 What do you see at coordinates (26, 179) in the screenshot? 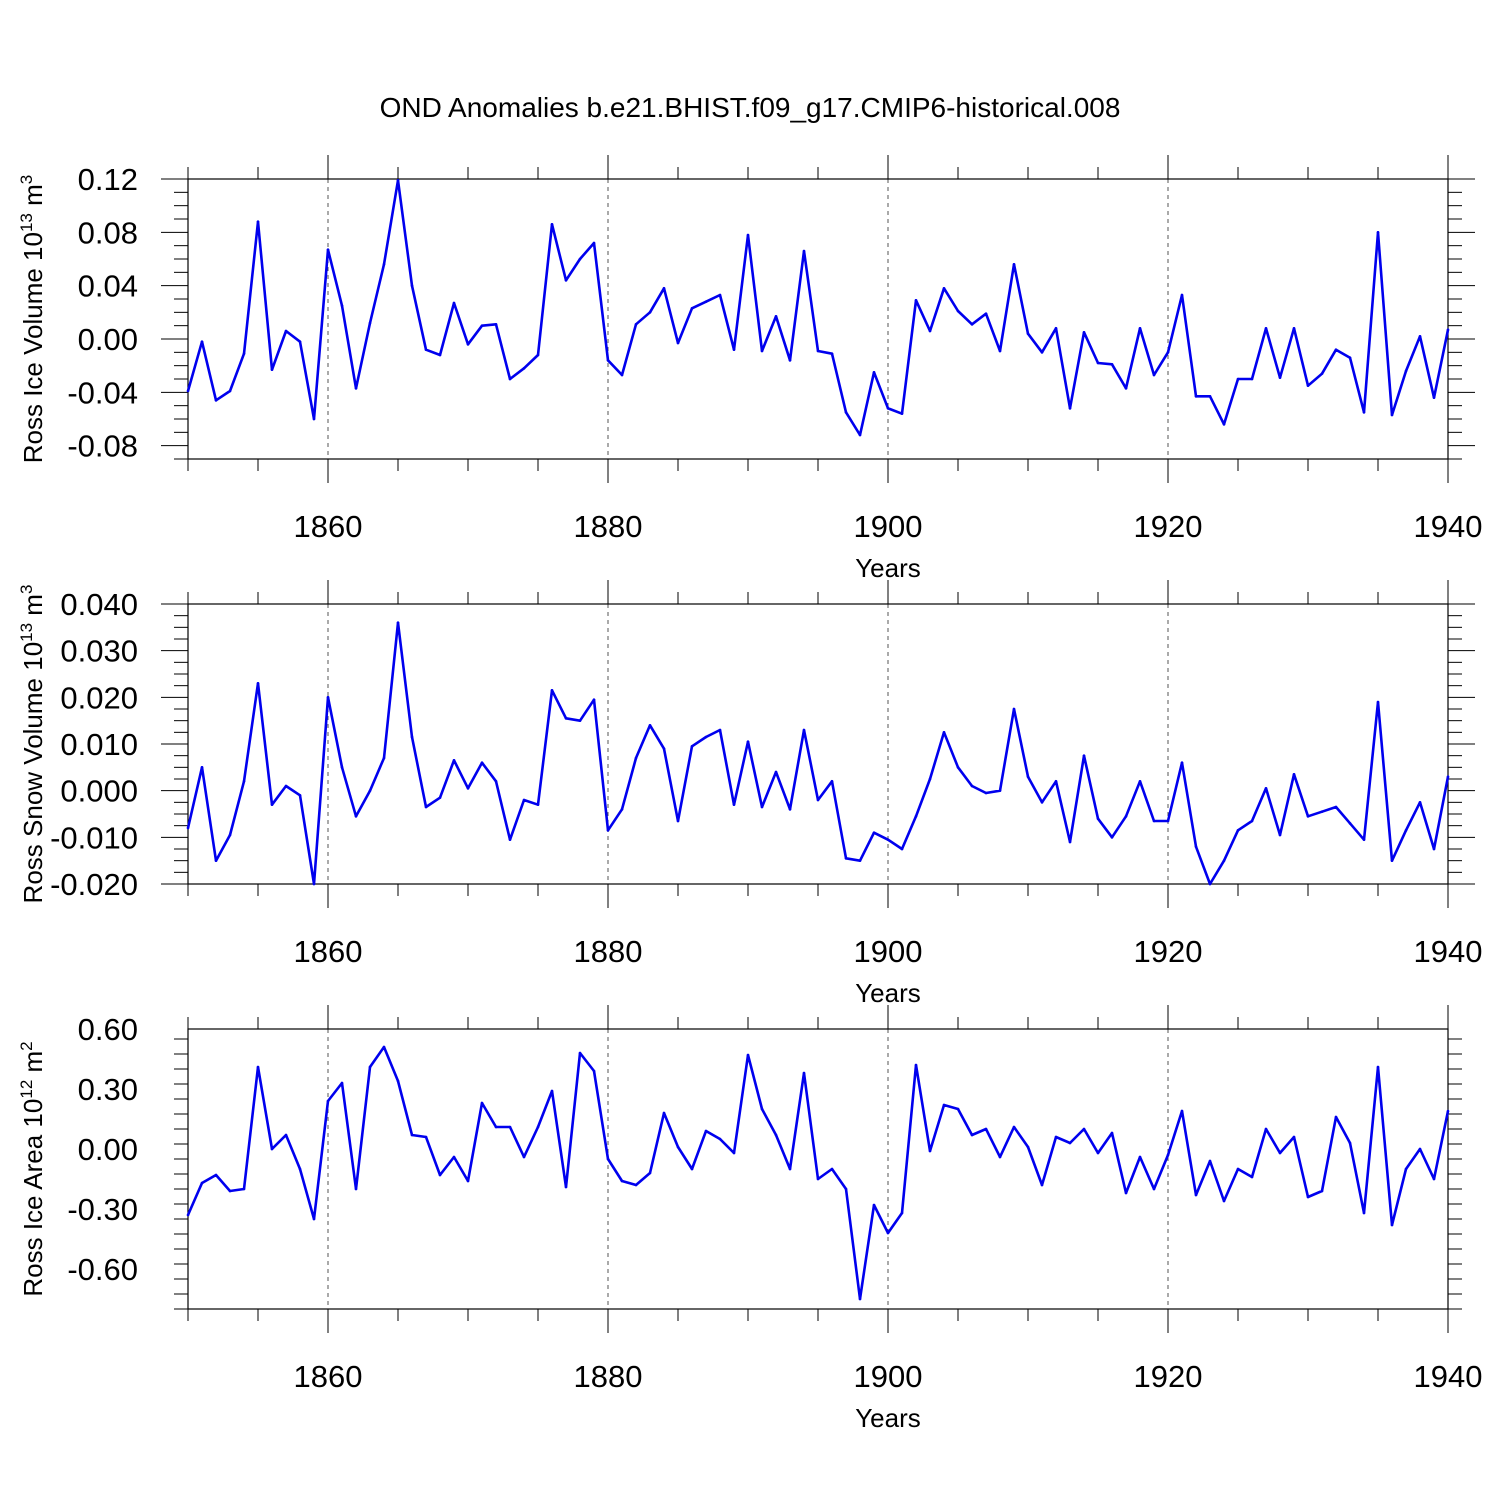
I see `y-axis-label-ylabel-unit-exp: 3` at bounding box center [26, 179].